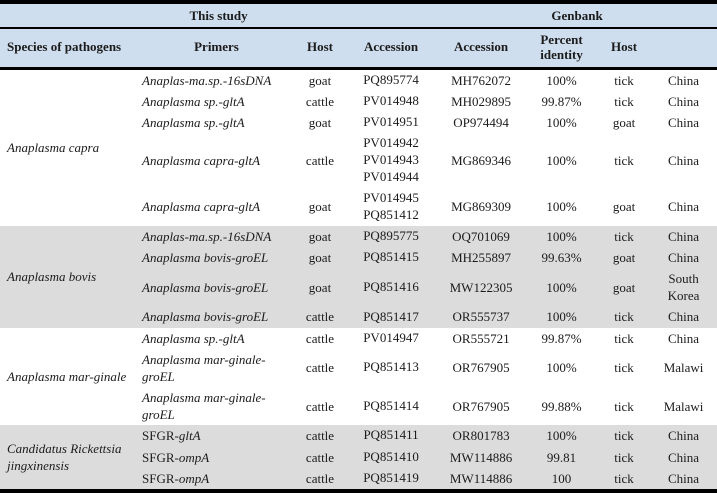 This screenshot has height=493, width=717. I want to click on primer-italic-part: Anaplas-ma.sp.-16sDNA, so click(207, 80).